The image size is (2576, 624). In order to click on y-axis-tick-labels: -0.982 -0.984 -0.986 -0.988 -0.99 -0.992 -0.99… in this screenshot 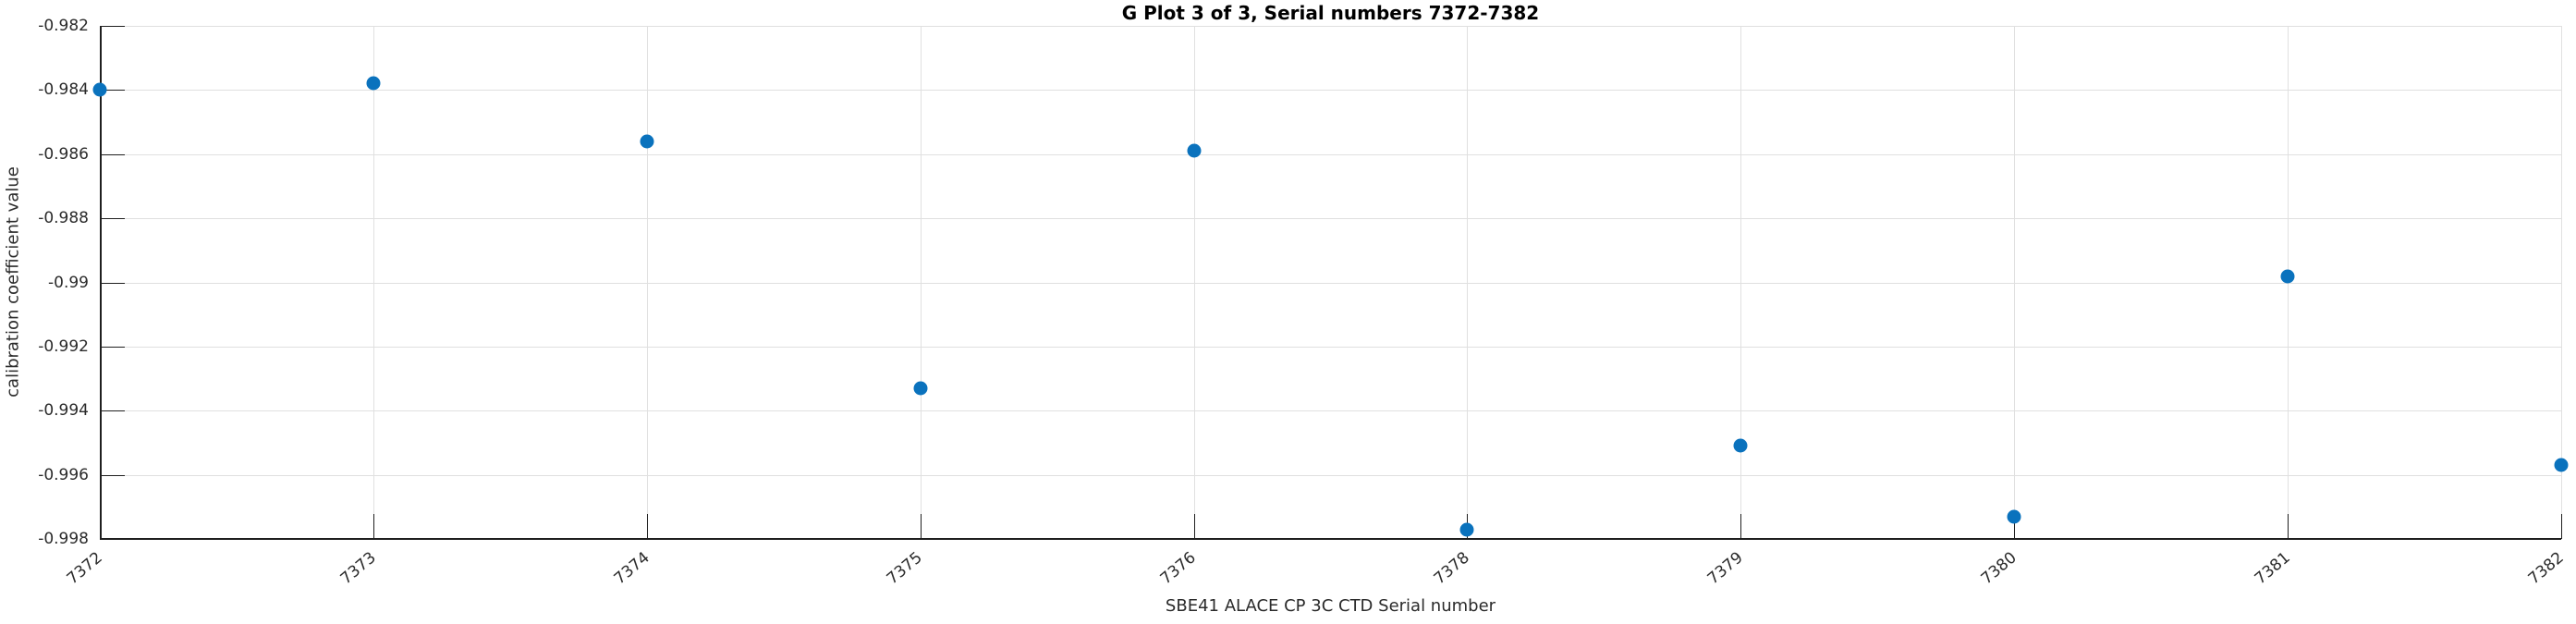, I will do `click(44, 282)`.